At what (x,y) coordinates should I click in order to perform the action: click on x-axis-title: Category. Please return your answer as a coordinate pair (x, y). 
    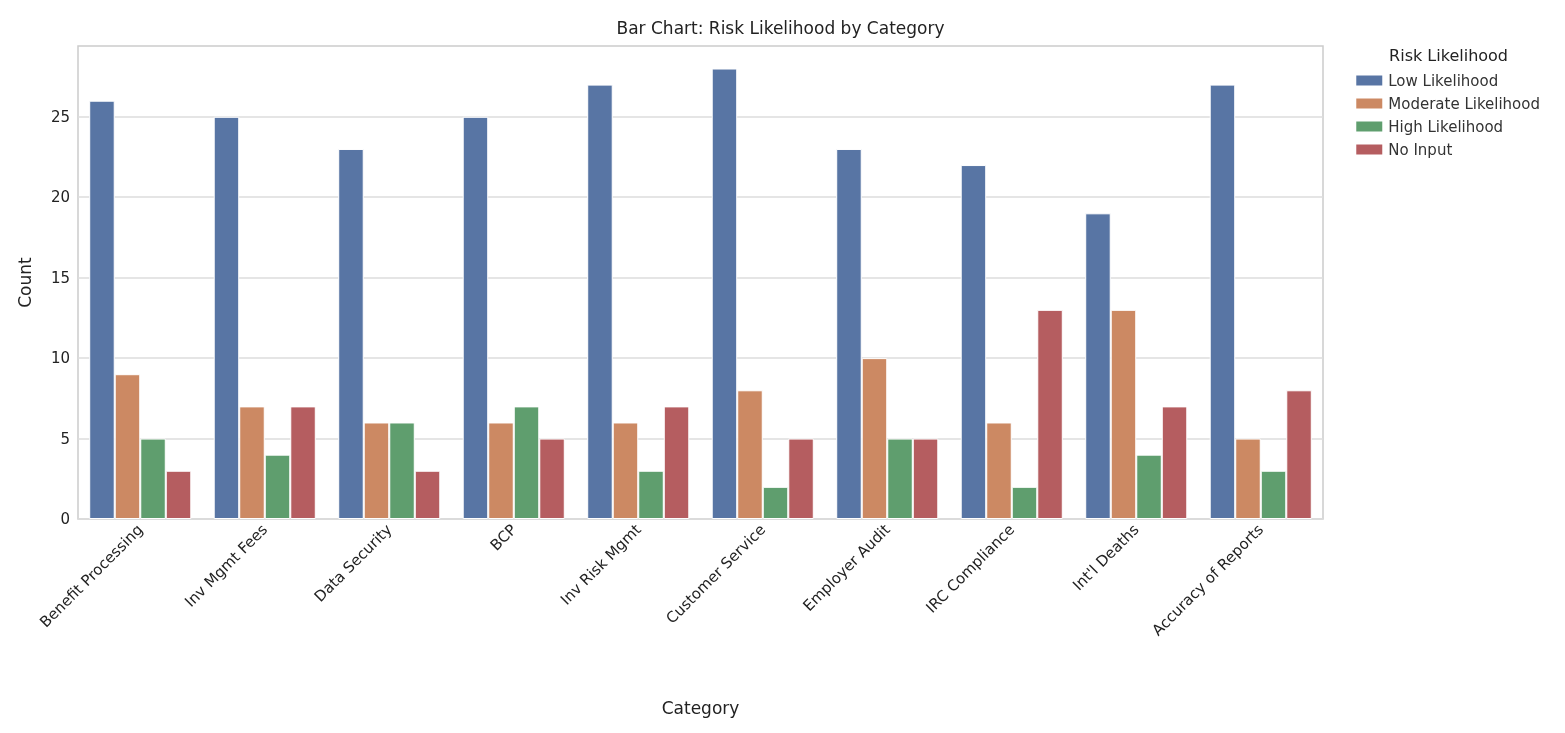
    Looking at the image, I should click on (700, 707).